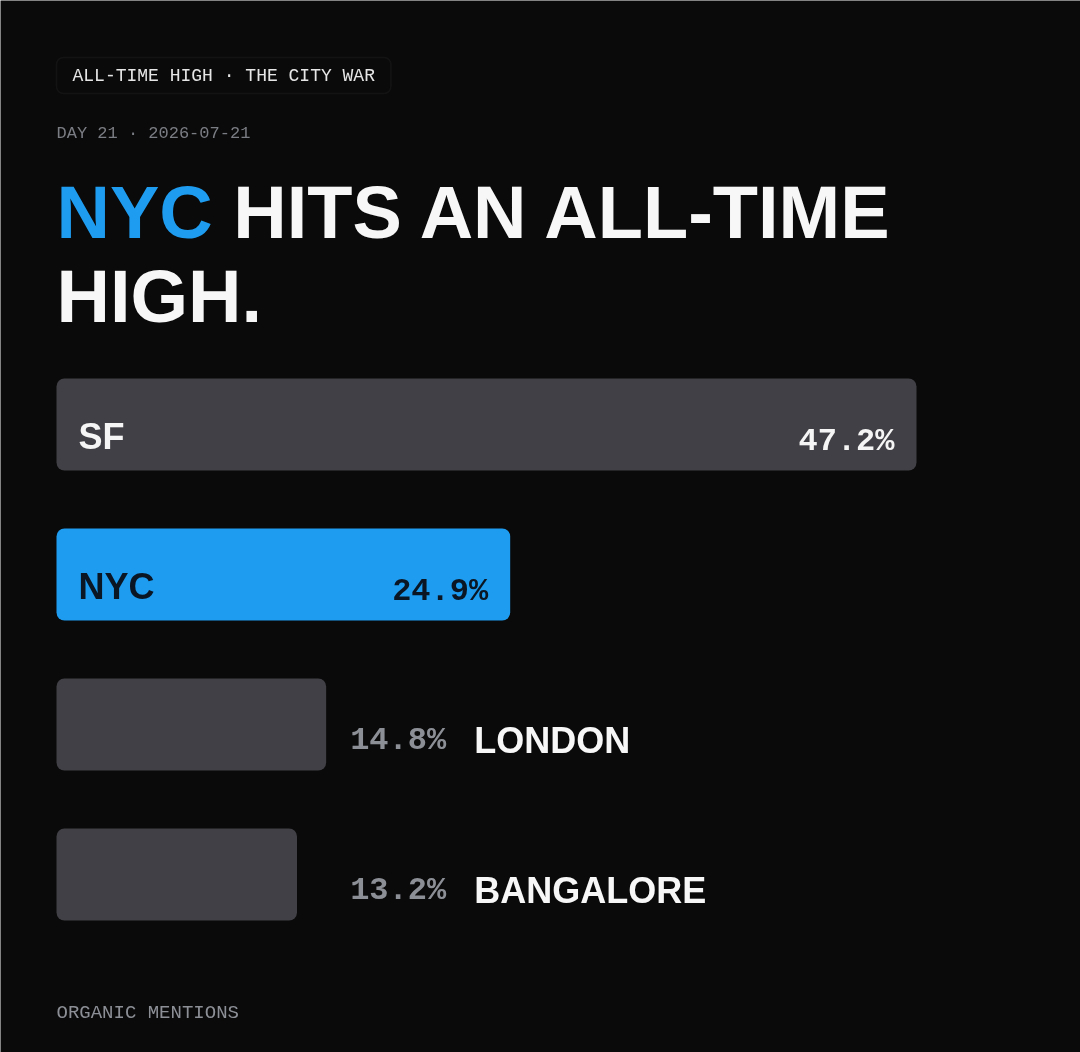 The image size is (1080, 1052). Describe the element at coordinates (147, 1012) in the screenshot. I see `text: ORGANIC MENTIONS` at that location.